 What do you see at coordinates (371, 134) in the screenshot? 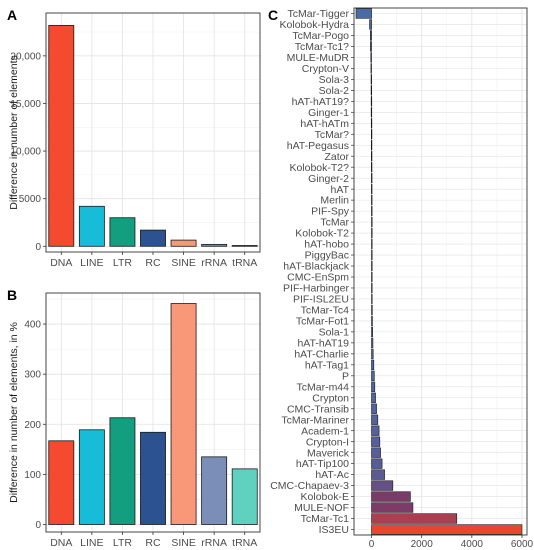
I see `bar-tcmar-` at bounding box center [371, 134].